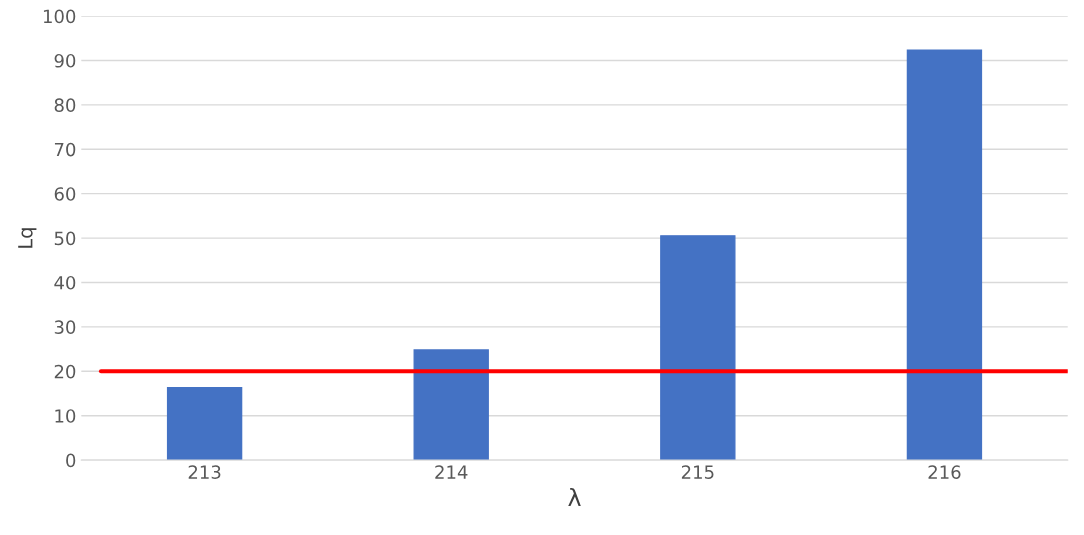 The width and height of the screenshot is (1084, 535). What do you see at coordinates (65, 105) in the screenshot?
I see `y-tick-label: 80` at bounding box center [65, 105].